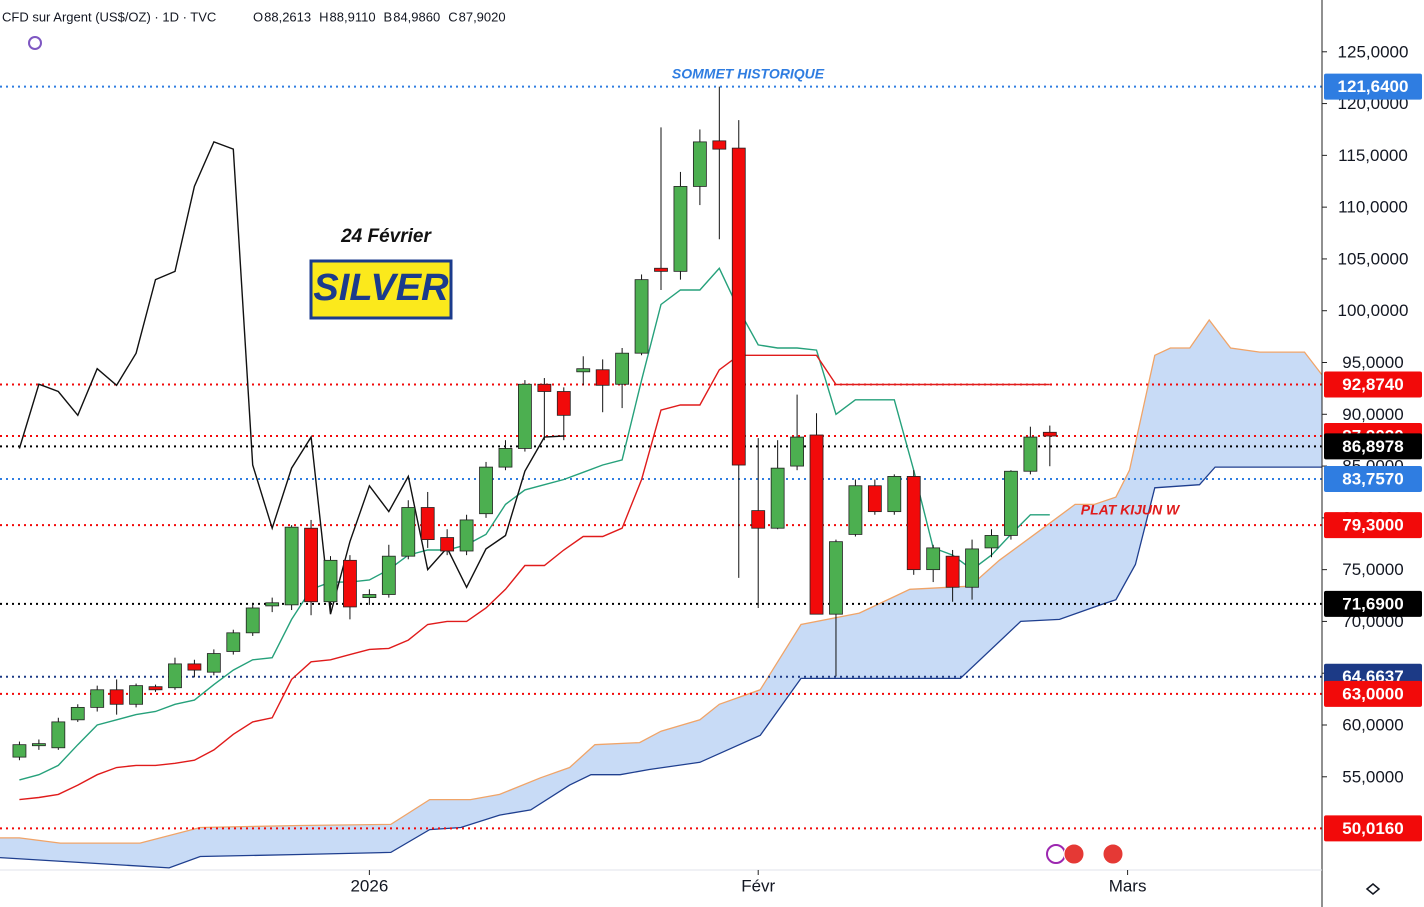  Describe the element at coordinates (369, 885) in the screenshot. I see `x-tick-label: 2026` at that location.